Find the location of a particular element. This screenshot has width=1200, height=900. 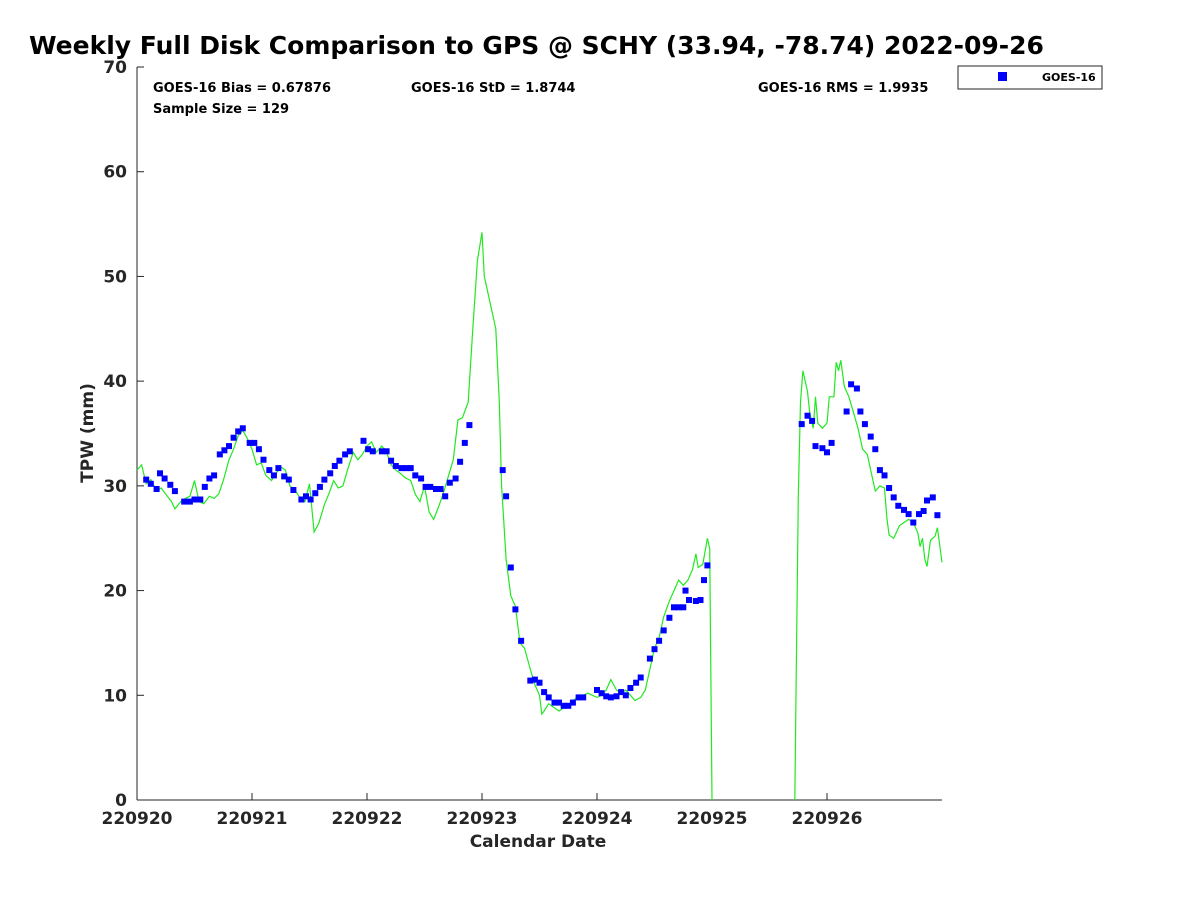

x-axis-label: Calendar Date is located at coordinates (538, 842).